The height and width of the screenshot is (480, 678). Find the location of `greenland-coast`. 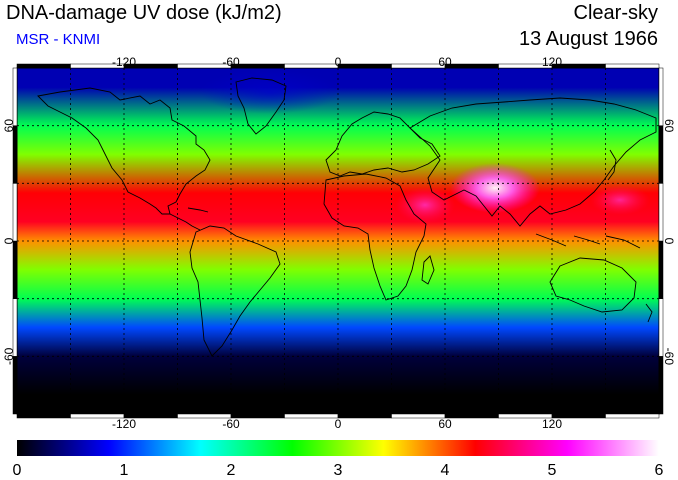

greenland-coast is located at coordinates (261, 106).